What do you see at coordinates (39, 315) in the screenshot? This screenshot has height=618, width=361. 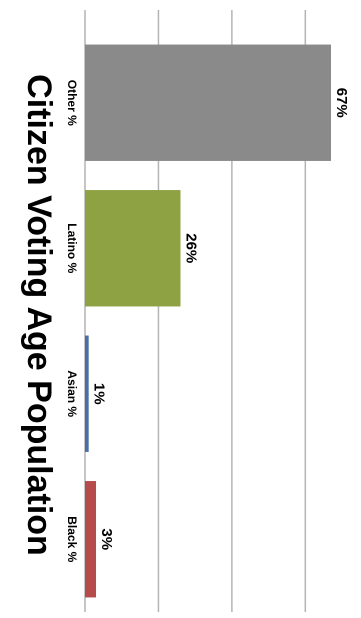 I see `chart-title: Citizen Voting Age Population` at bounding box center [39, 315].